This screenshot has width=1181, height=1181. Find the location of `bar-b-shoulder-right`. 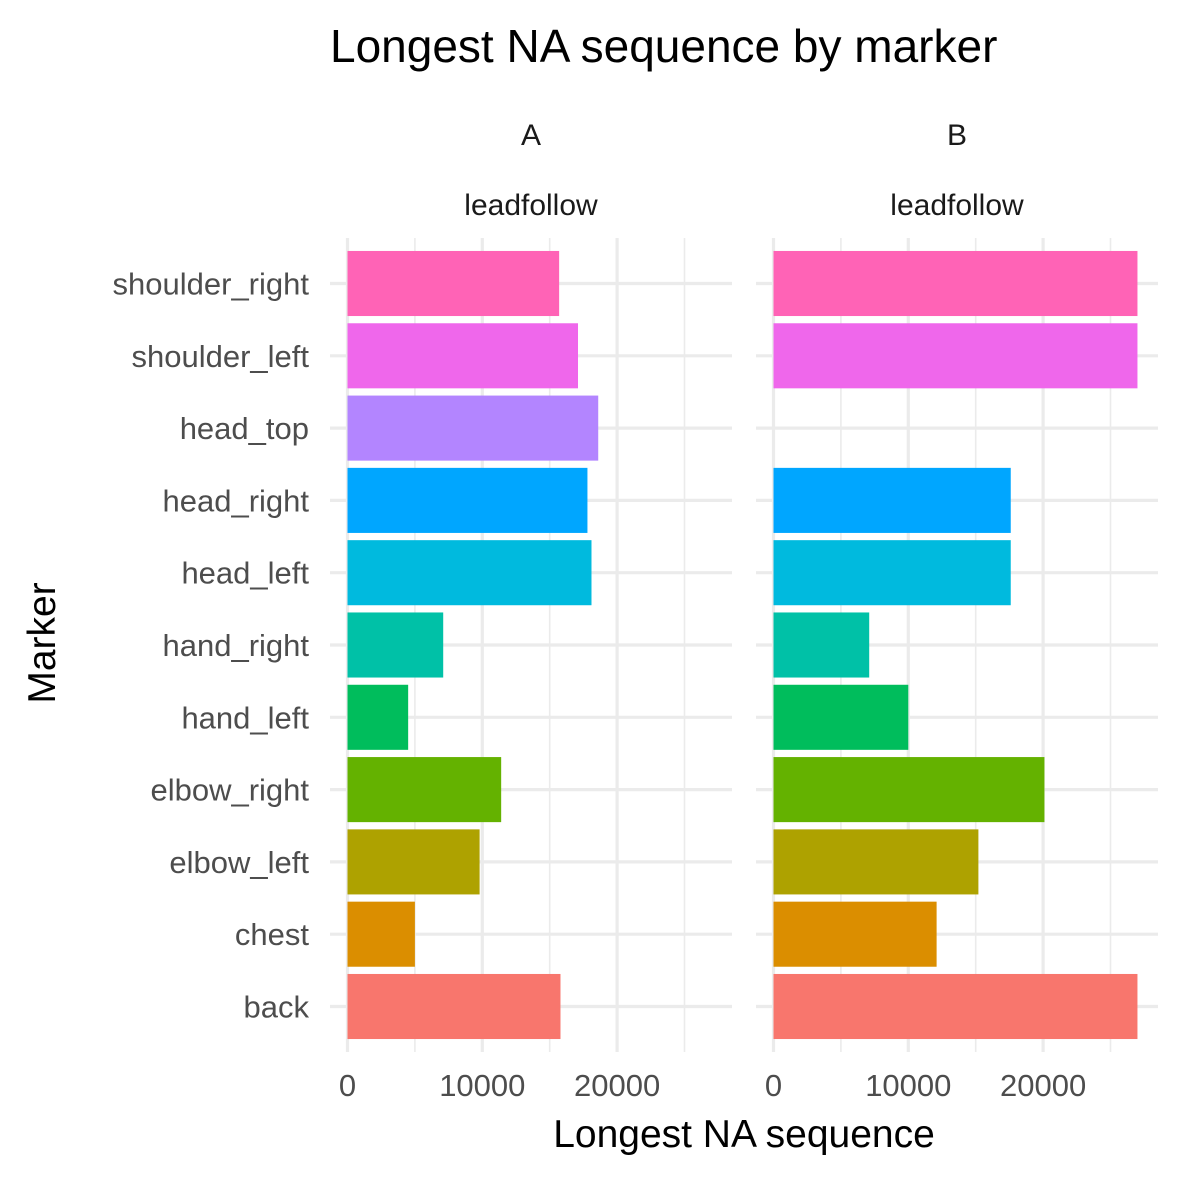

bar-b-shoulder-right is located at coordinates (955, 283).